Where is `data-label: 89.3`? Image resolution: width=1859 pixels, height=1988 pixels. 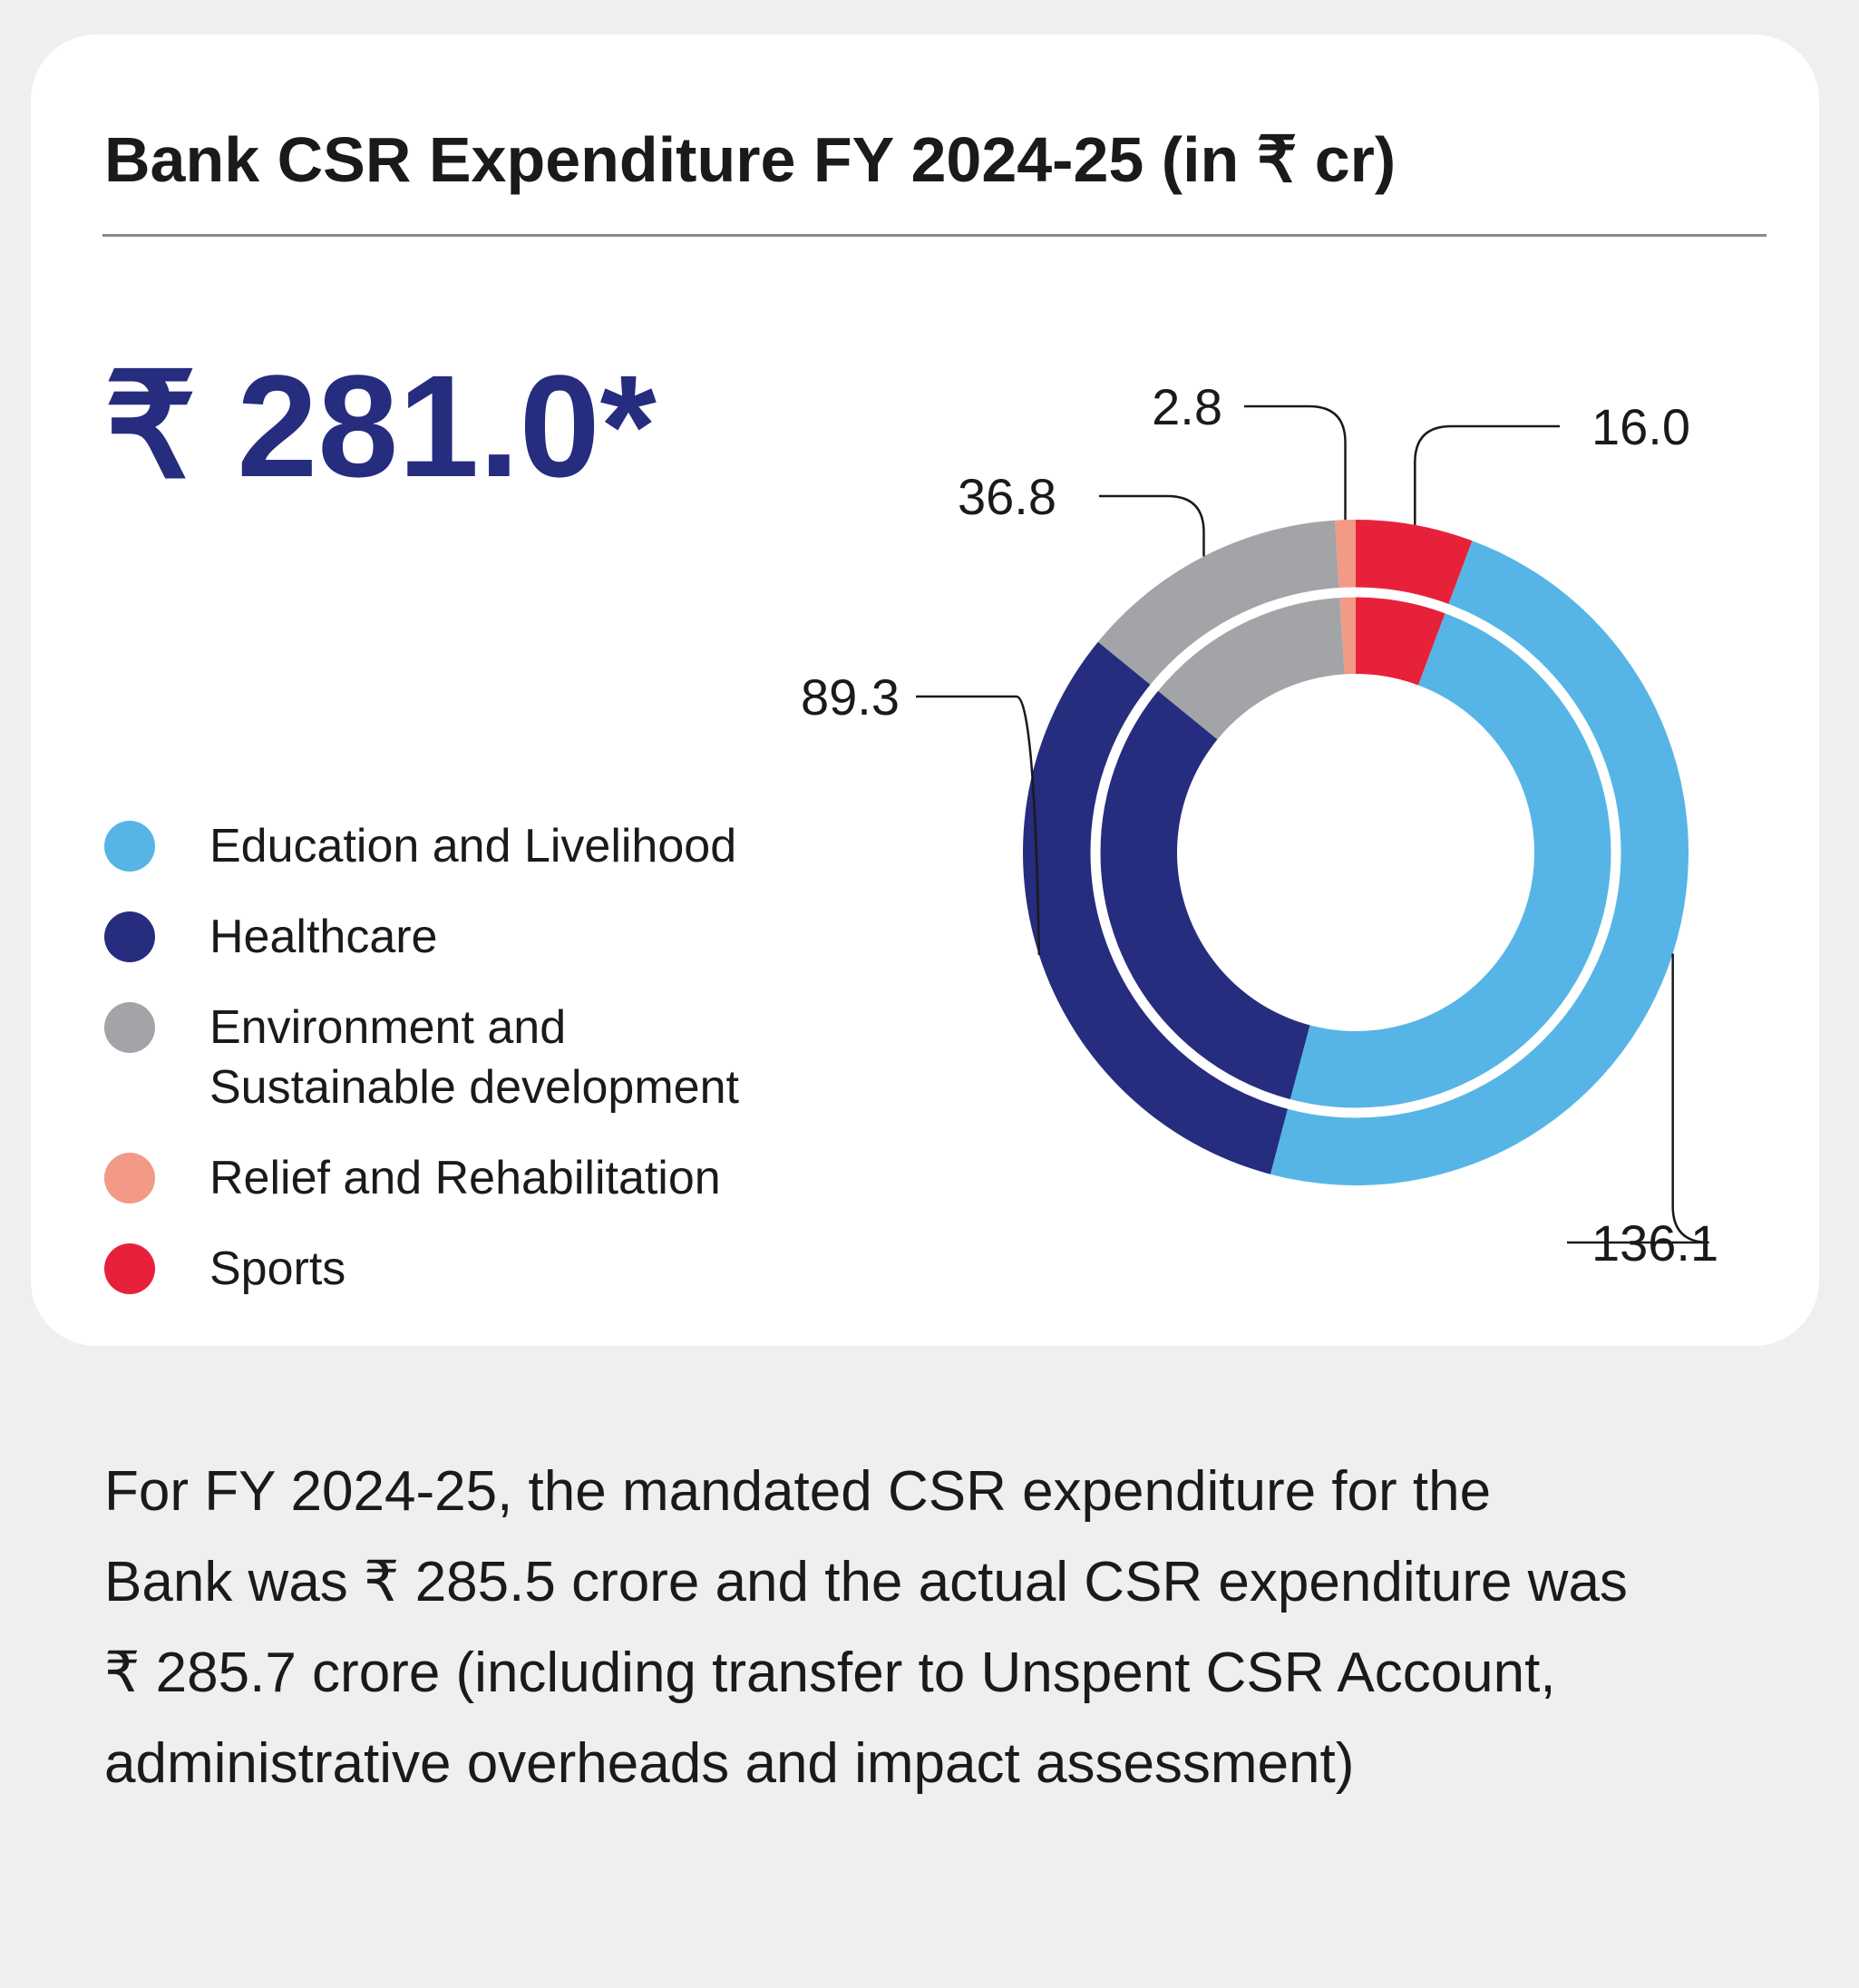 data-label: 89.3 is located at coordinates (850, 697).